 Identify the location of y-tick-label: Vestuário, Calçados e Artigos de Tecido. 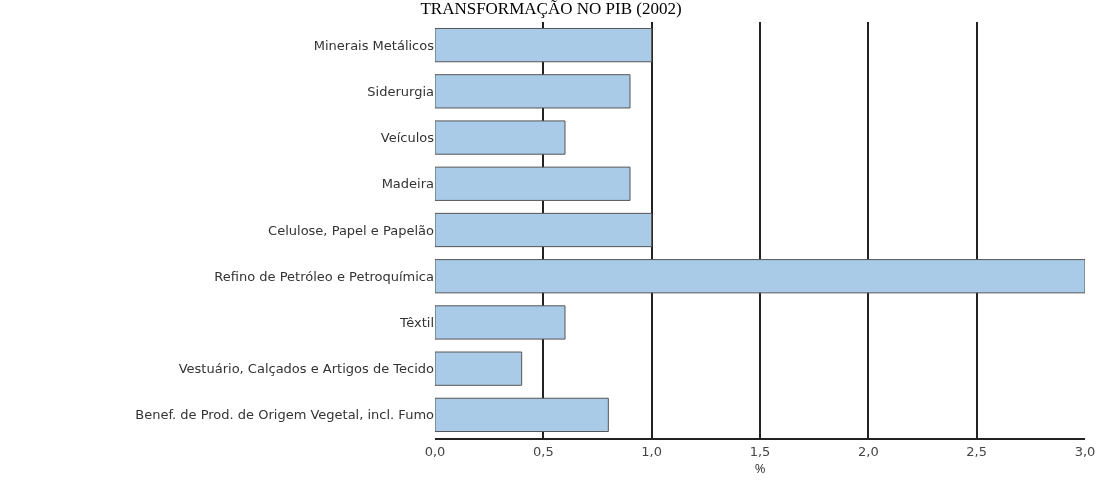
(306, 369).